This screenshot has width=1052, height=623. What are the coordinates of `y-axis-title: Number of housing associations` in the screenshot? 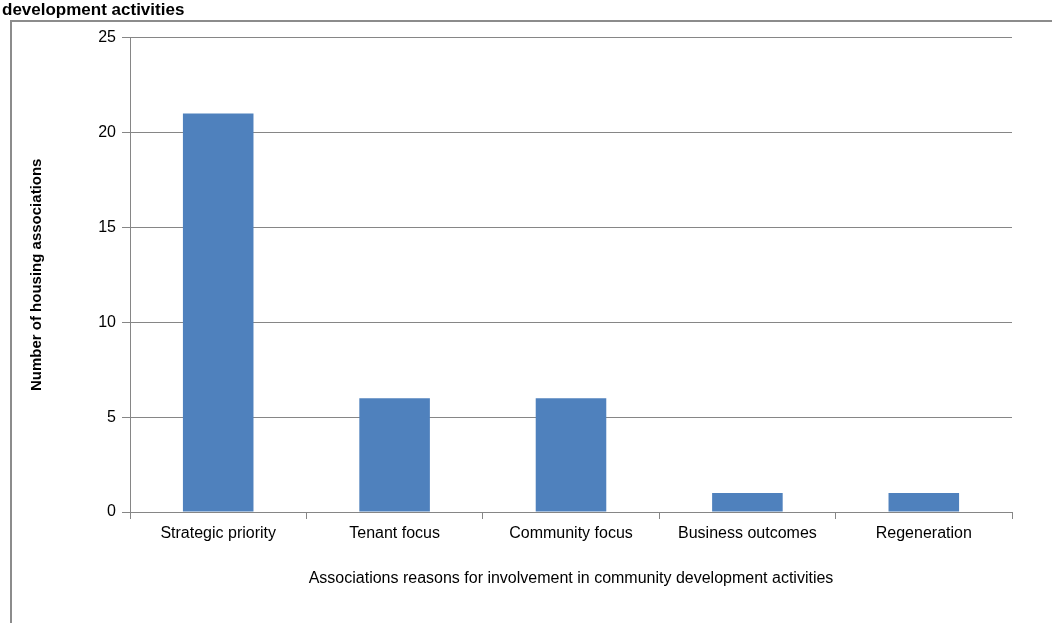 It's located at (36, 275).